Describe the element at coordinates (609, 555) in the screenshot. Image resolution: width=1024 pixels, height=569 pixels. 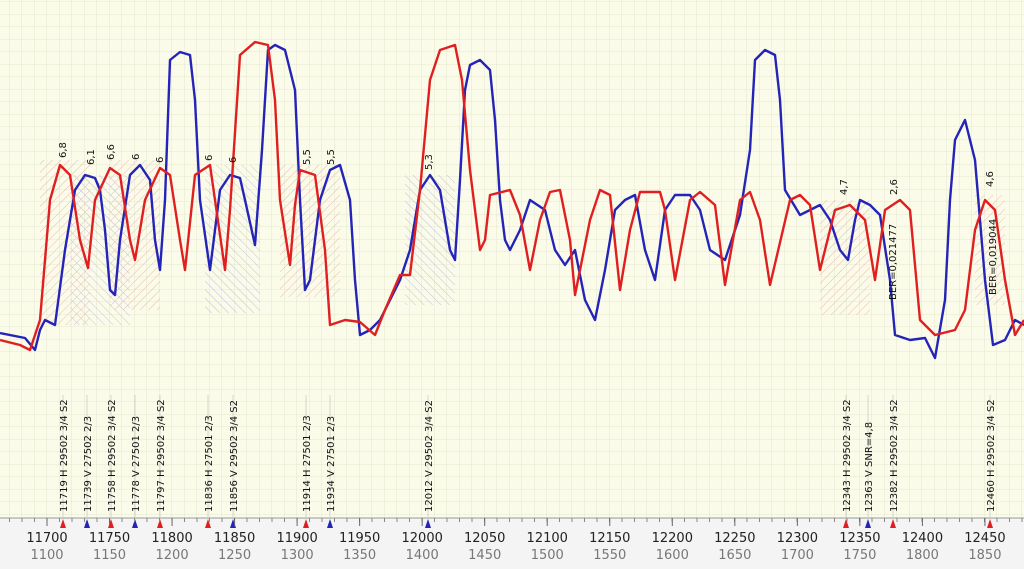
I see `if-frequency-label: 1550` at that location.